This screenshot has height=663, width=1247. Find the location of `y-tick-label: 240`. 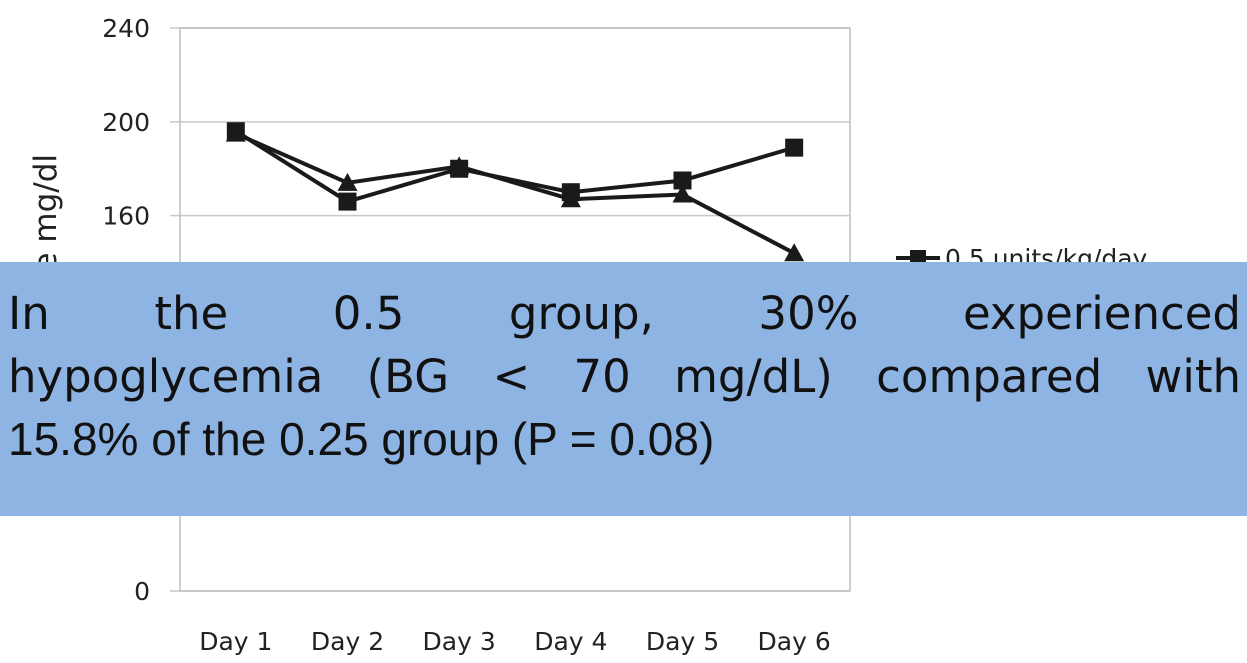

y-tick-label: 240 is located at coordinates (126, 28).